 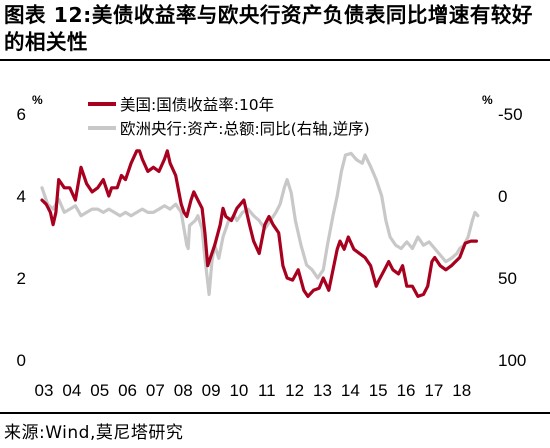 I want to click on legend: 美国:国债收益率:10年 欧洲央行:资产:总额:同比(右轴,逆序), so click(x=229, y=117).